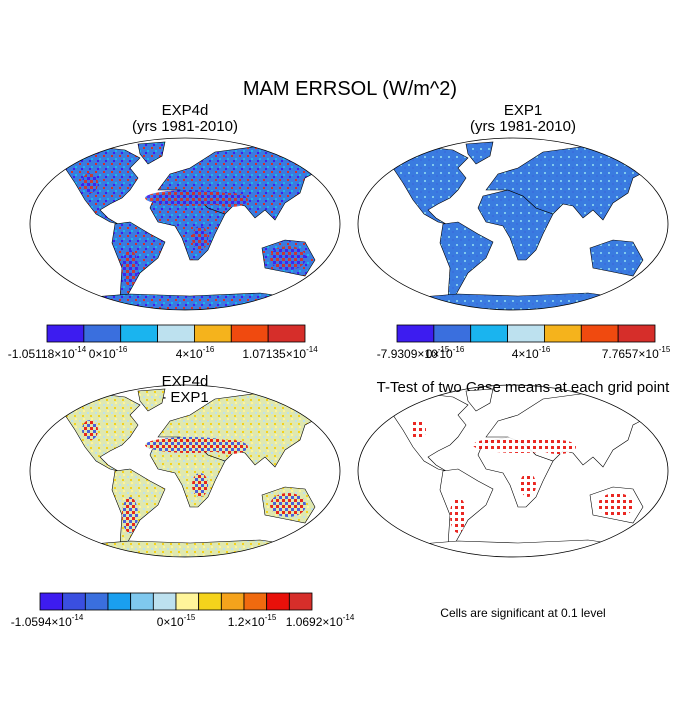  Describe the element at coordinates (522, 613) in the screenshot. I see `note: Cells are significant at 0.1 level` at that location.